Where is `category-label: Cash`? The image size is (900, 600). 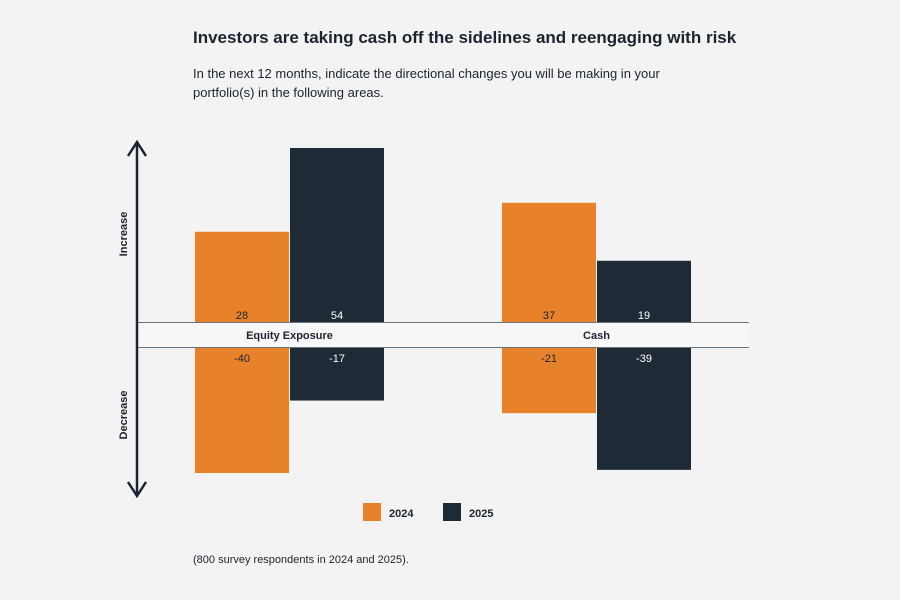
category-label: Cash is located at coordinates (596, 336).